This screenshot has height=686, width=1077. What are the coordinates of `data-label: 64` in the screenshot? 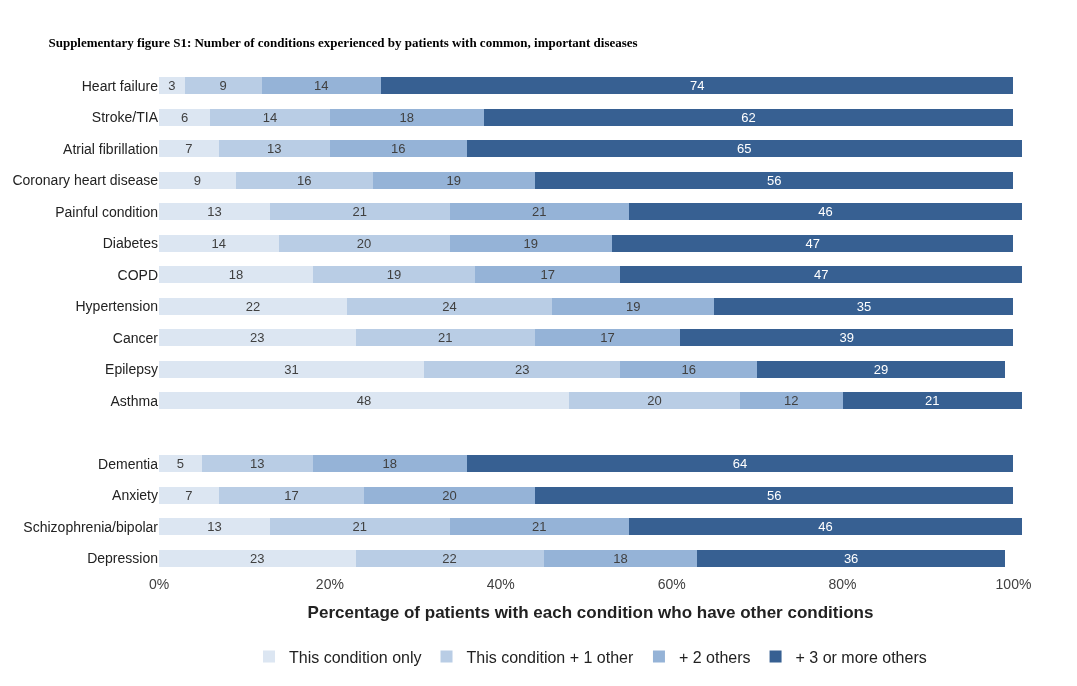 It's located at (740, 464).